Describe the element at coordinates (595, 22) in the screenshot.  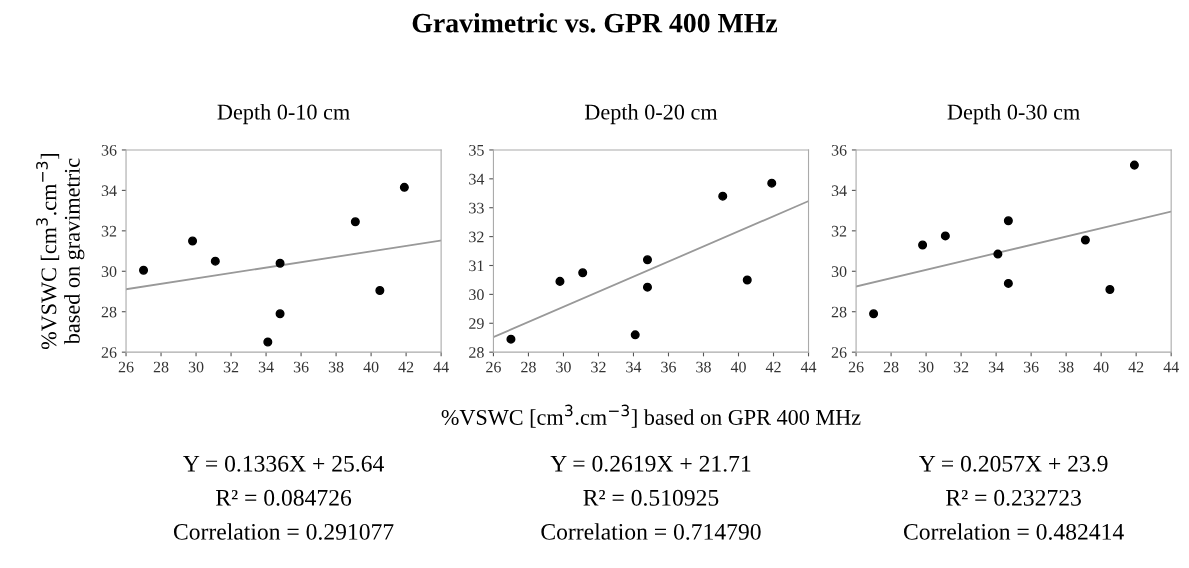
I see `text: Gravimetric vs. GPR 400 MHz` at that location.